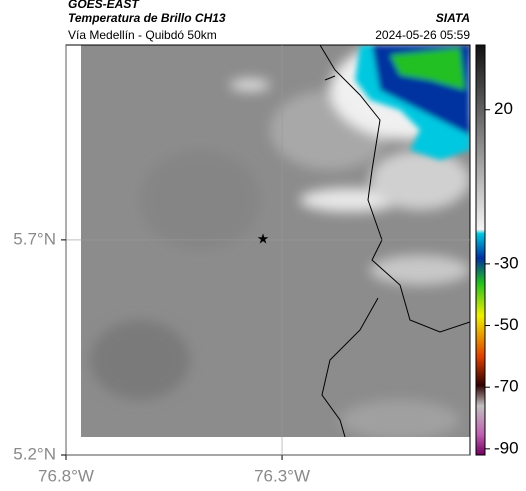 This screenshot has height=491, width=526. Describe the element at coordinates (506, 447) in the screenshot. I see `colorbar-tick-label: -90` at that location.